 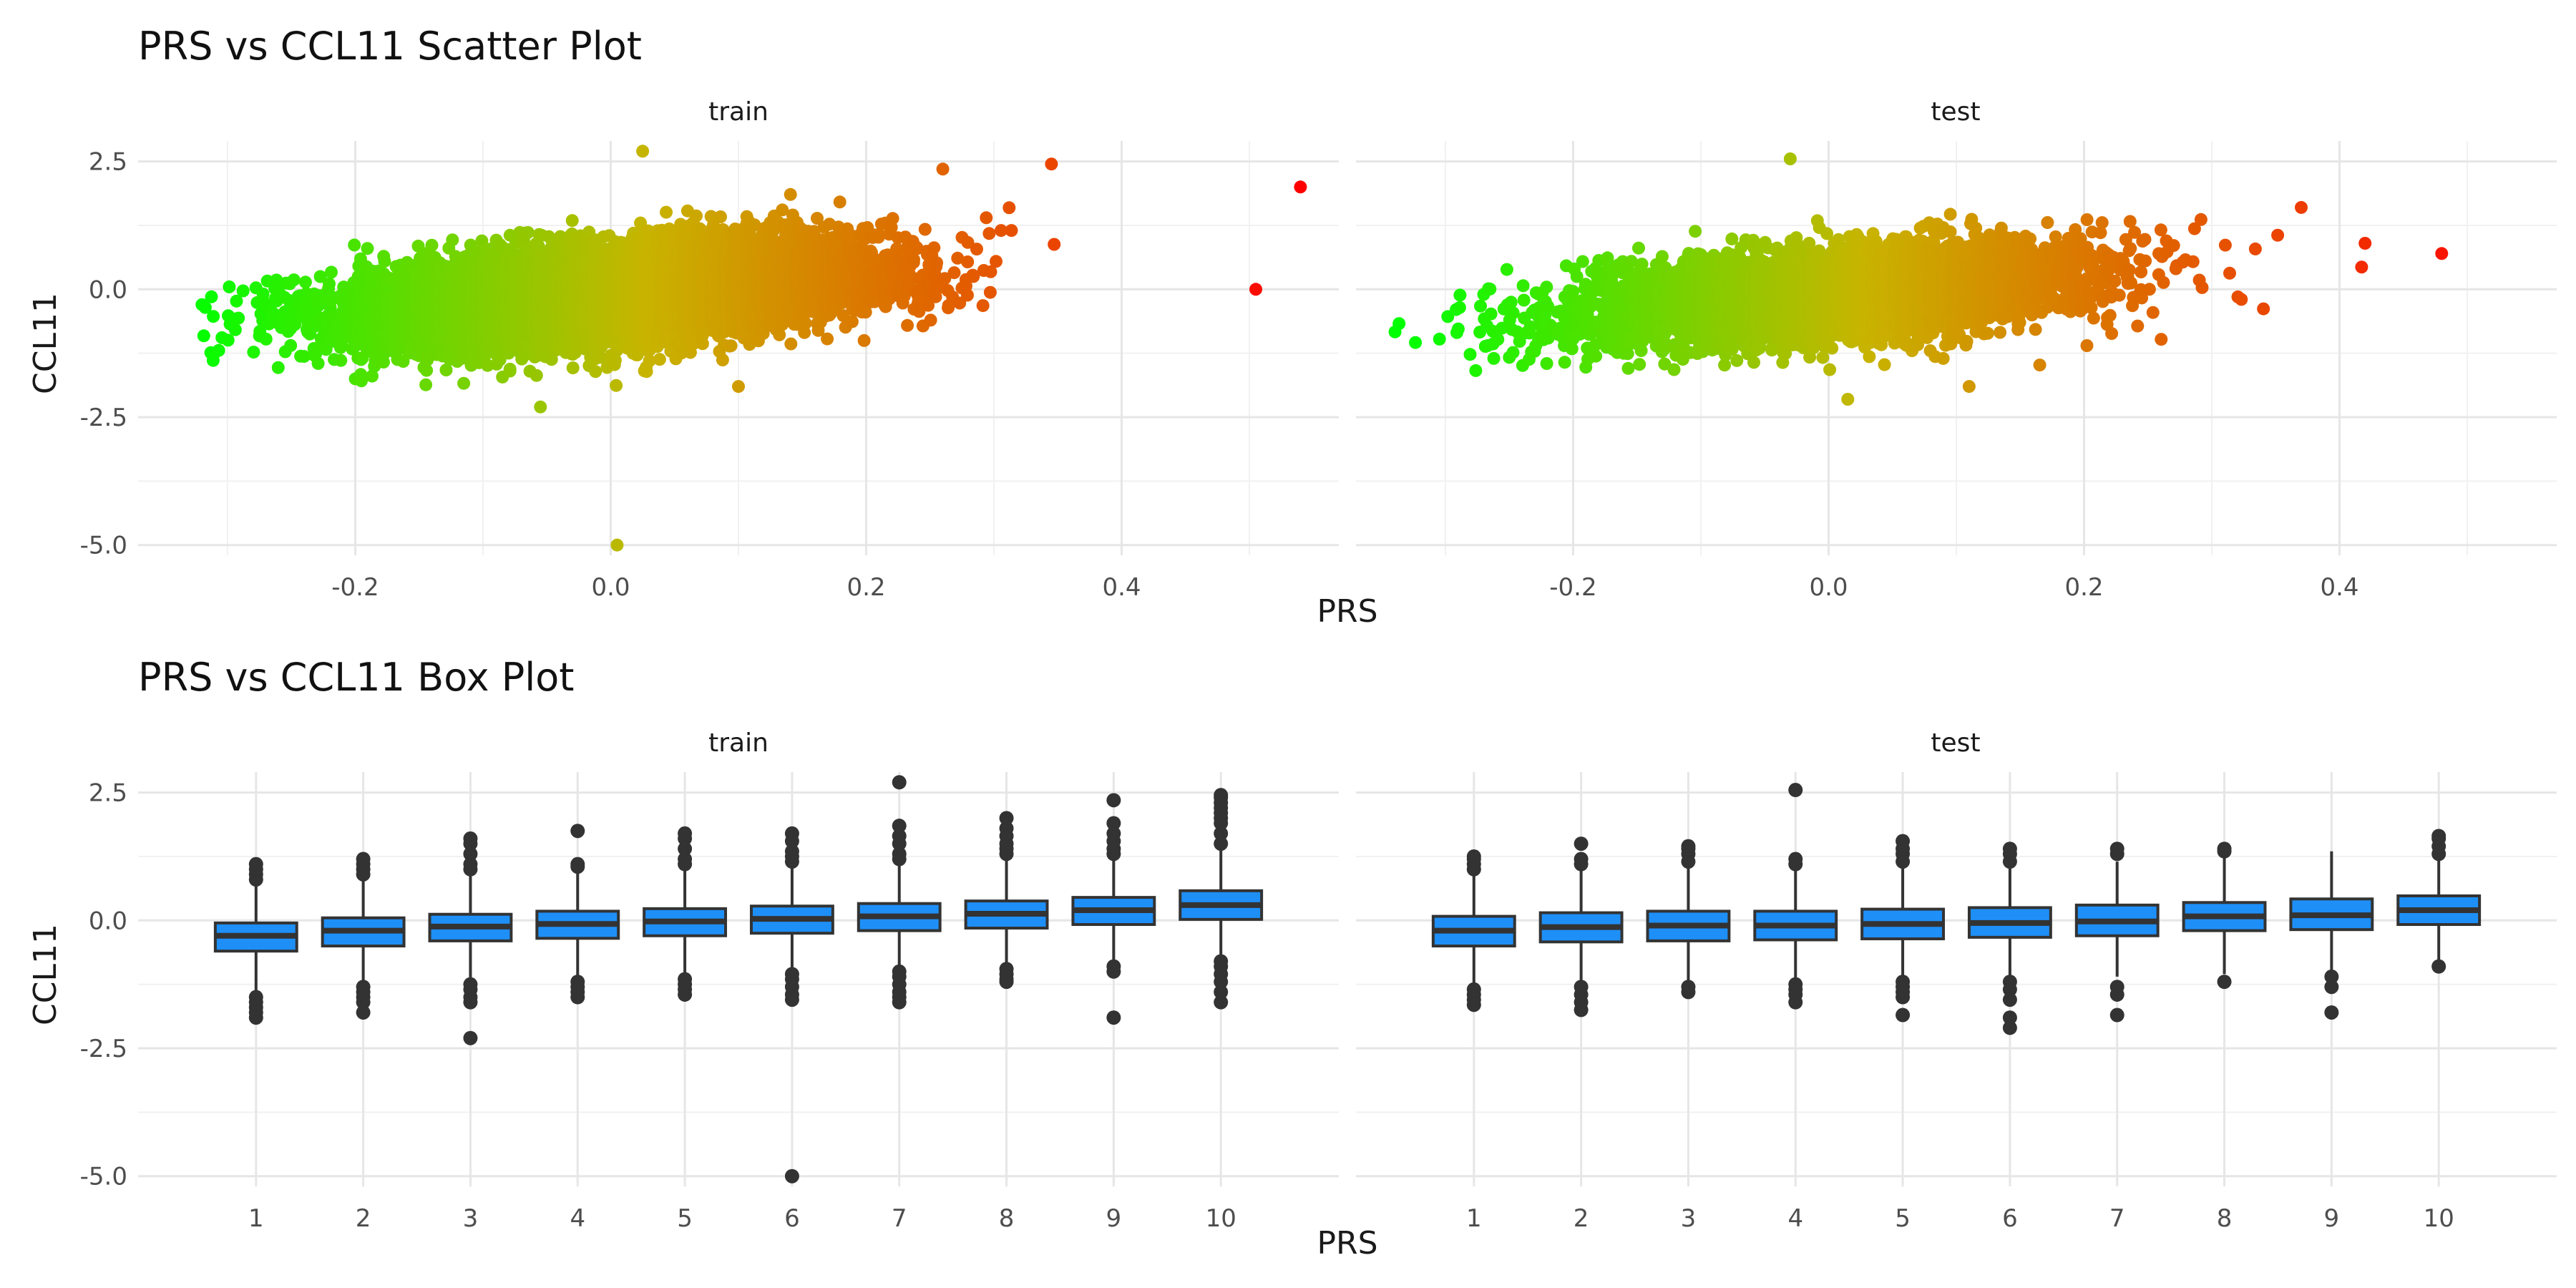 What do you see at coordinates (1955, 112) in the screenshot?
I see `scatter-facet-label-test: test` at bounding box center [1955, 112].